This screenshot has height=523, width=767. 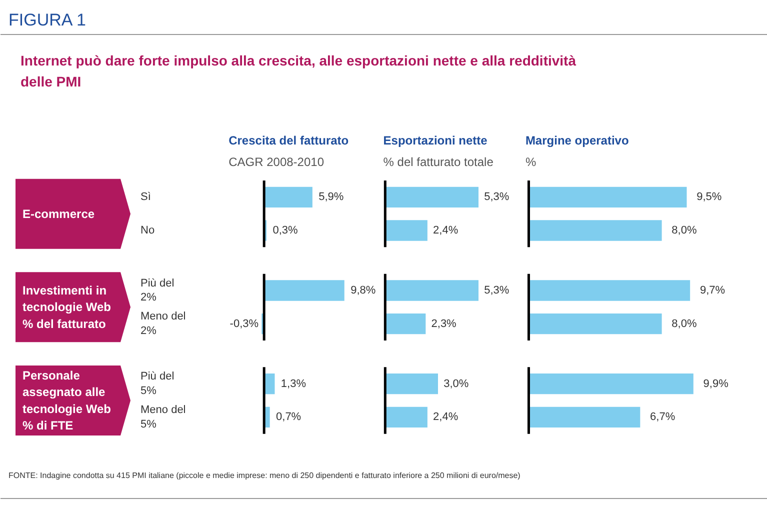 What do you see at coordinates (163, 324) in the screenshot?
I see `y-tick-label: Meno del 2%` at bounding box center [163, 324].